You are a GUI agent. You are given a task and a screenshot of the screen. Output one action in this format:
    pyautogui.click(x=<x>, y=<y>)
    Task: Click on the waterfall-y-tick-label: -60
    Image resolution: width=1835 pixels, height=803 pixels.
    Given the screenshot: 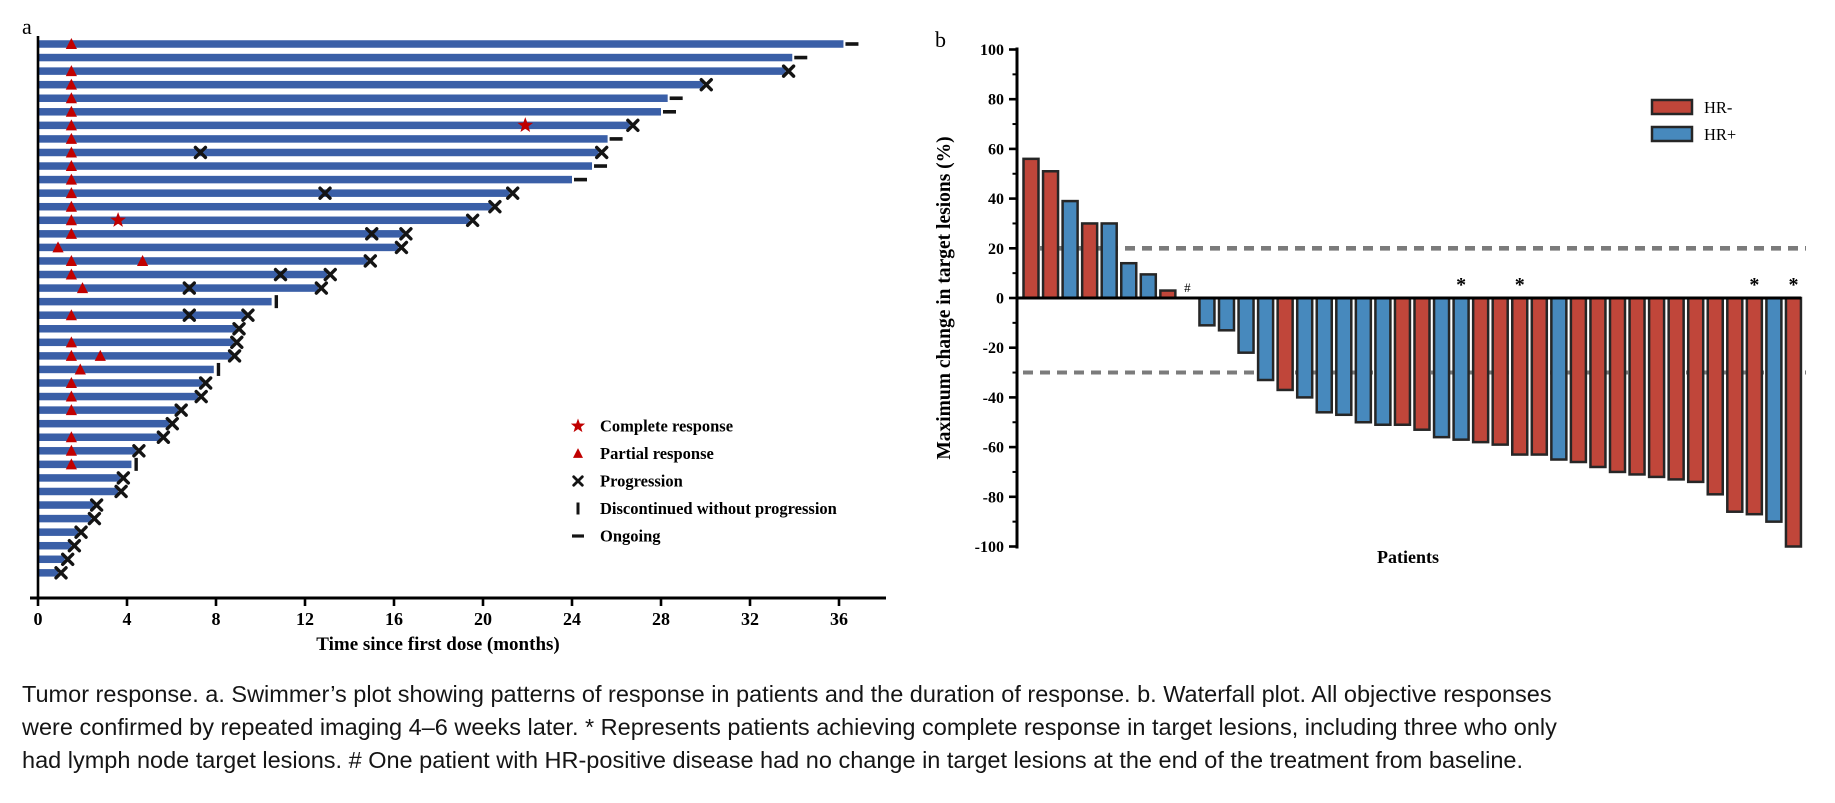 What is the action you would take?
    pyautogui.click(x=993, y=448)
    